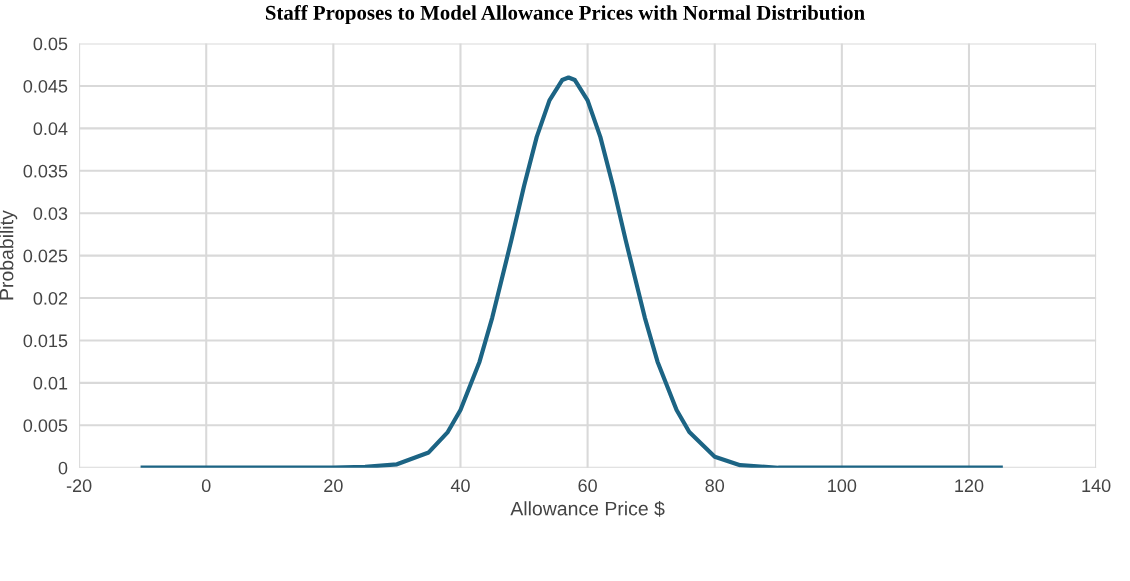 This screenshot has width=1130, height=581. What do you see at coordinates (460, 486) in the screenshot?
I see `x-tick-label: 40` at bounding box center [460, 486].